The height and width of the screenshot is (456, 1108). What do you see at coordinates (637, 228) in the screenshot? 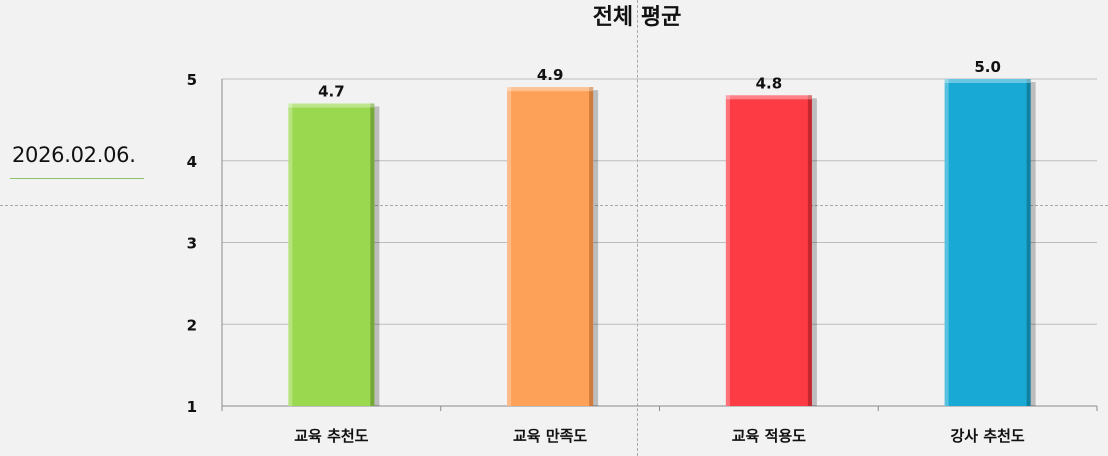
I see `vertical-guide-line` at bounding box center [637, 228].